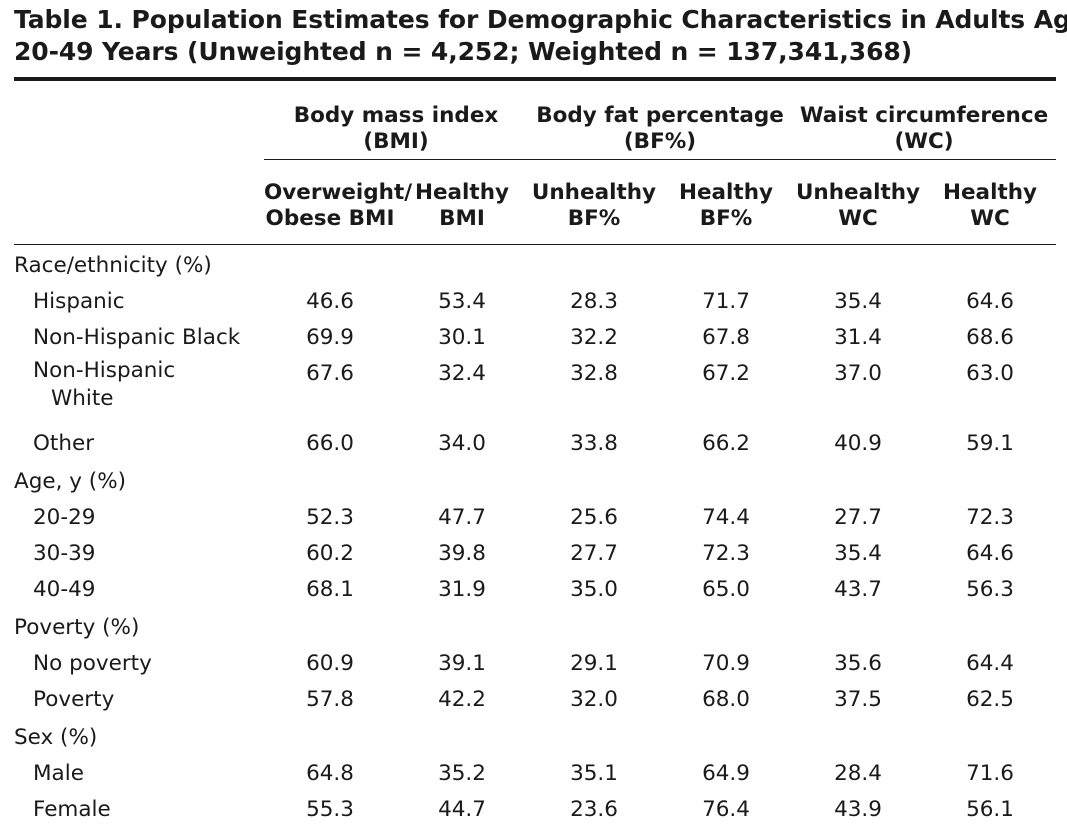  I want to click on cell-value: 33.8, so click(594, 443).